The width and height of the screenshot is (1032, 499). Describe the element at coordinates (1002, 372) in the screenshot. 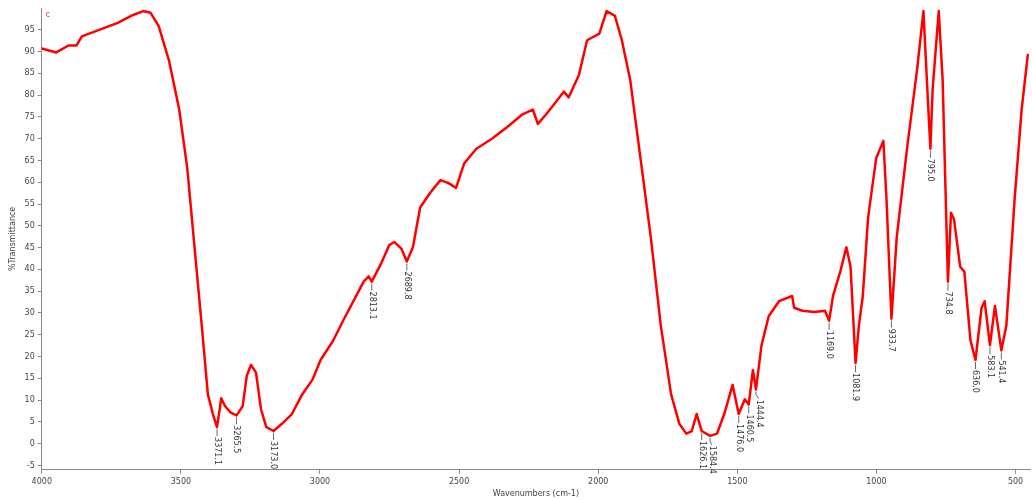

I see `annotation: 541.4` at that location.